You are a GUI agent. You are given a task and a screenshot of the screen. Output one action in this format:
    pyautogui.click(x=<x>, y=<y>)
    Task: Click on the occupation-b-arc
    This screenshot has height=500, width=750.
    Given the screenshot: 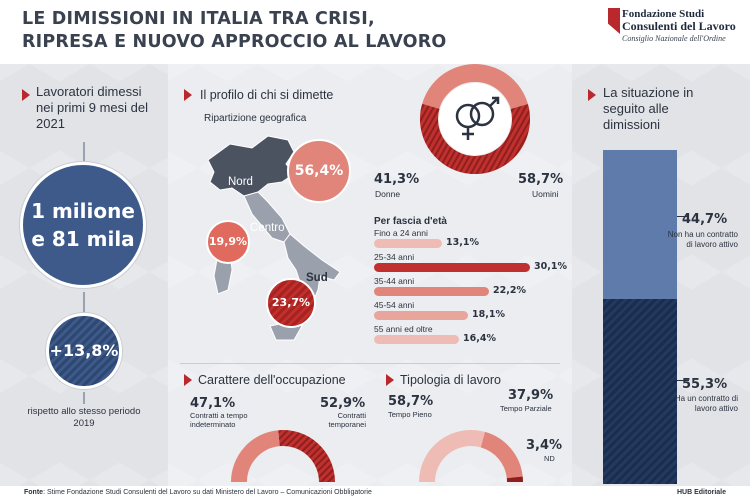 What is the action you would take?
    pyautogui.click(x=306, y=456)
    